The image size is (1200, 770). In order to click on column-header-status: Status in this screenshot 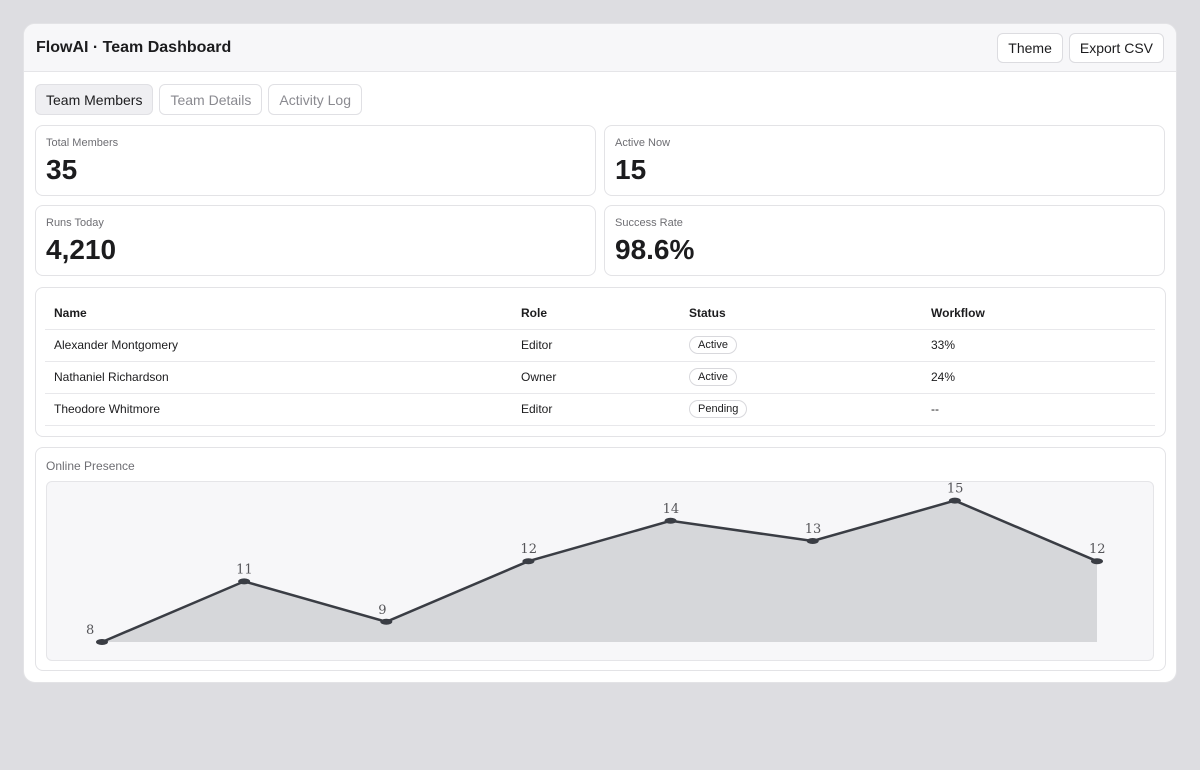, I will do `click(801, 313)`.